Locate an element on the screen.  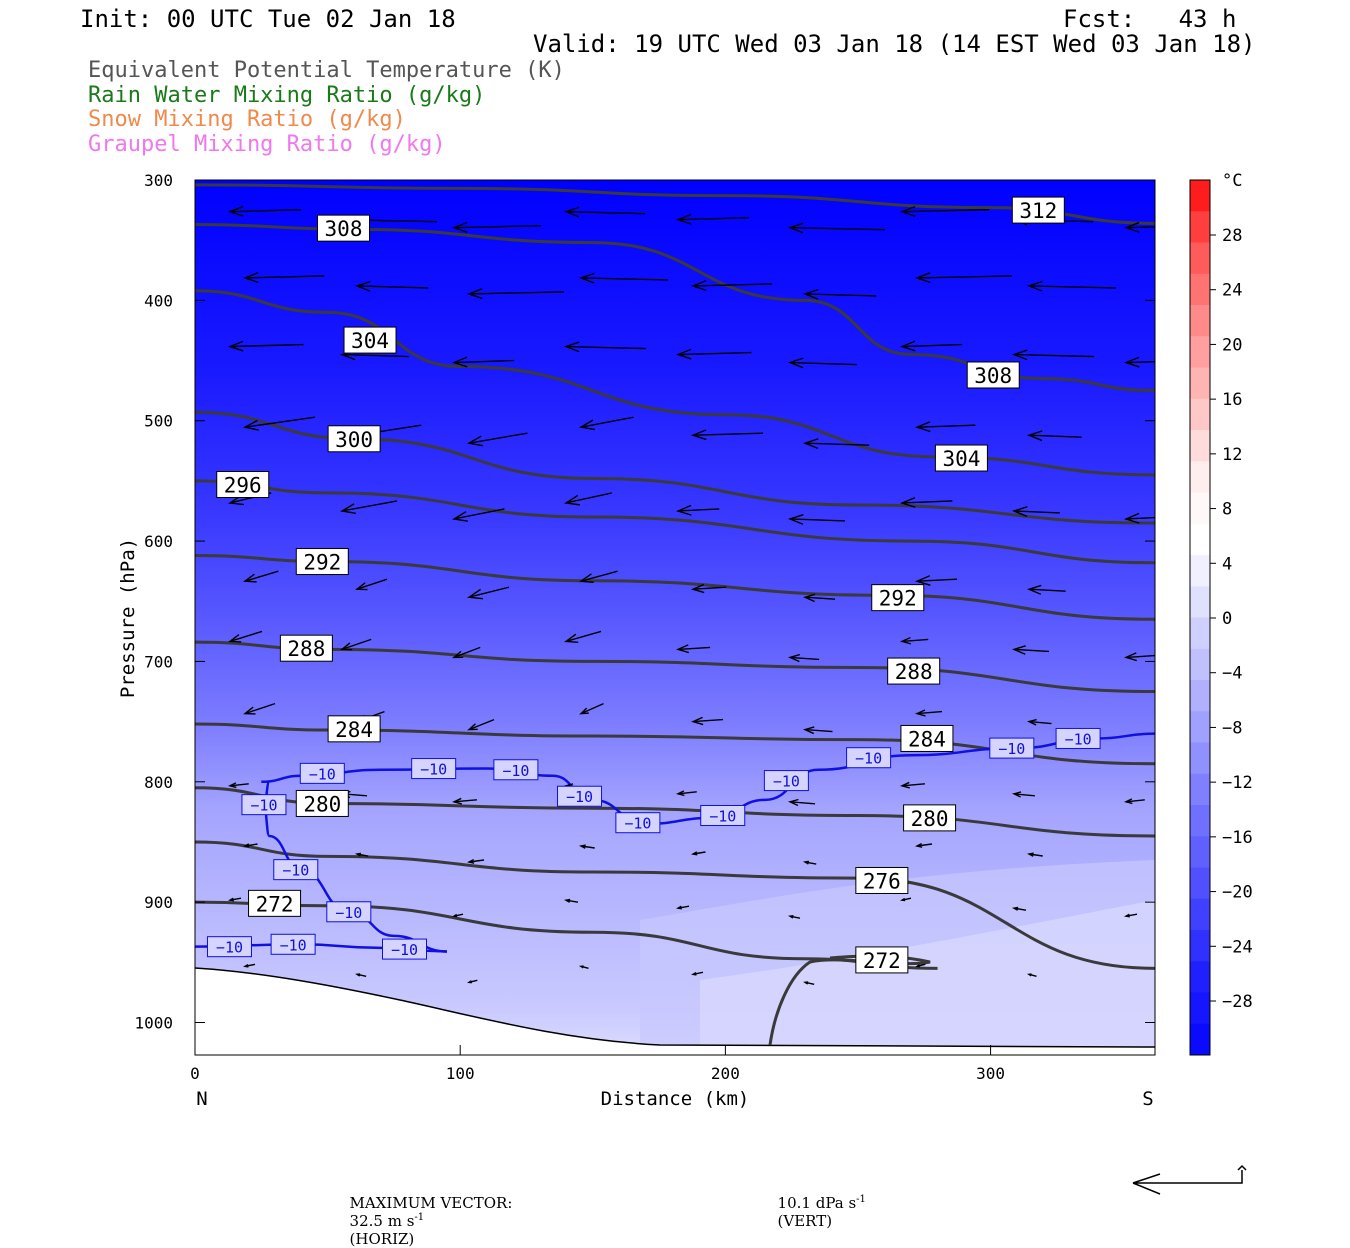
footer-horiz-tag: (HORIZ) is located at coordinates (382, 1239).